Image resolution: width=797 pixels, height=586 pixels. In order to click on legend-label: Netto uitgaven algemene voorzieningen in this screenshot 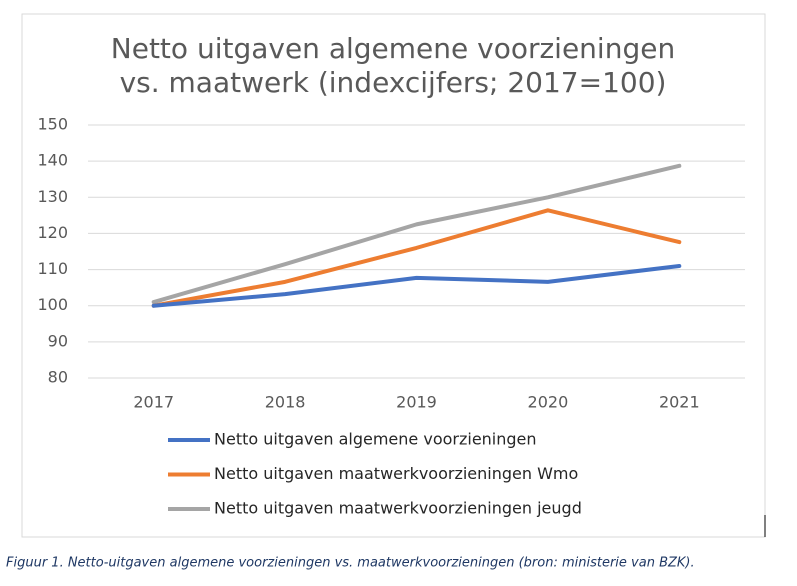, I will do `click(375, 439)`.